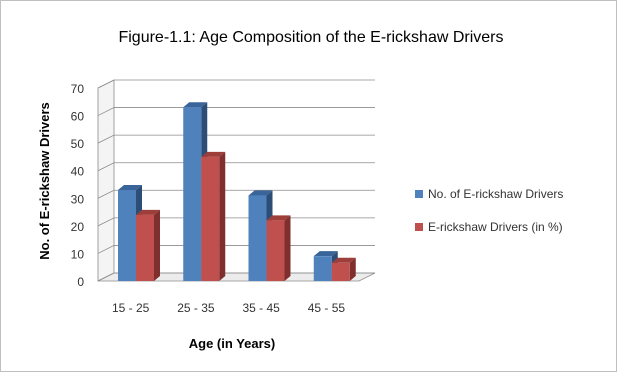  I want to click on y-axis-label: No. of E-rickshaw Drivers, so click(44, 181).